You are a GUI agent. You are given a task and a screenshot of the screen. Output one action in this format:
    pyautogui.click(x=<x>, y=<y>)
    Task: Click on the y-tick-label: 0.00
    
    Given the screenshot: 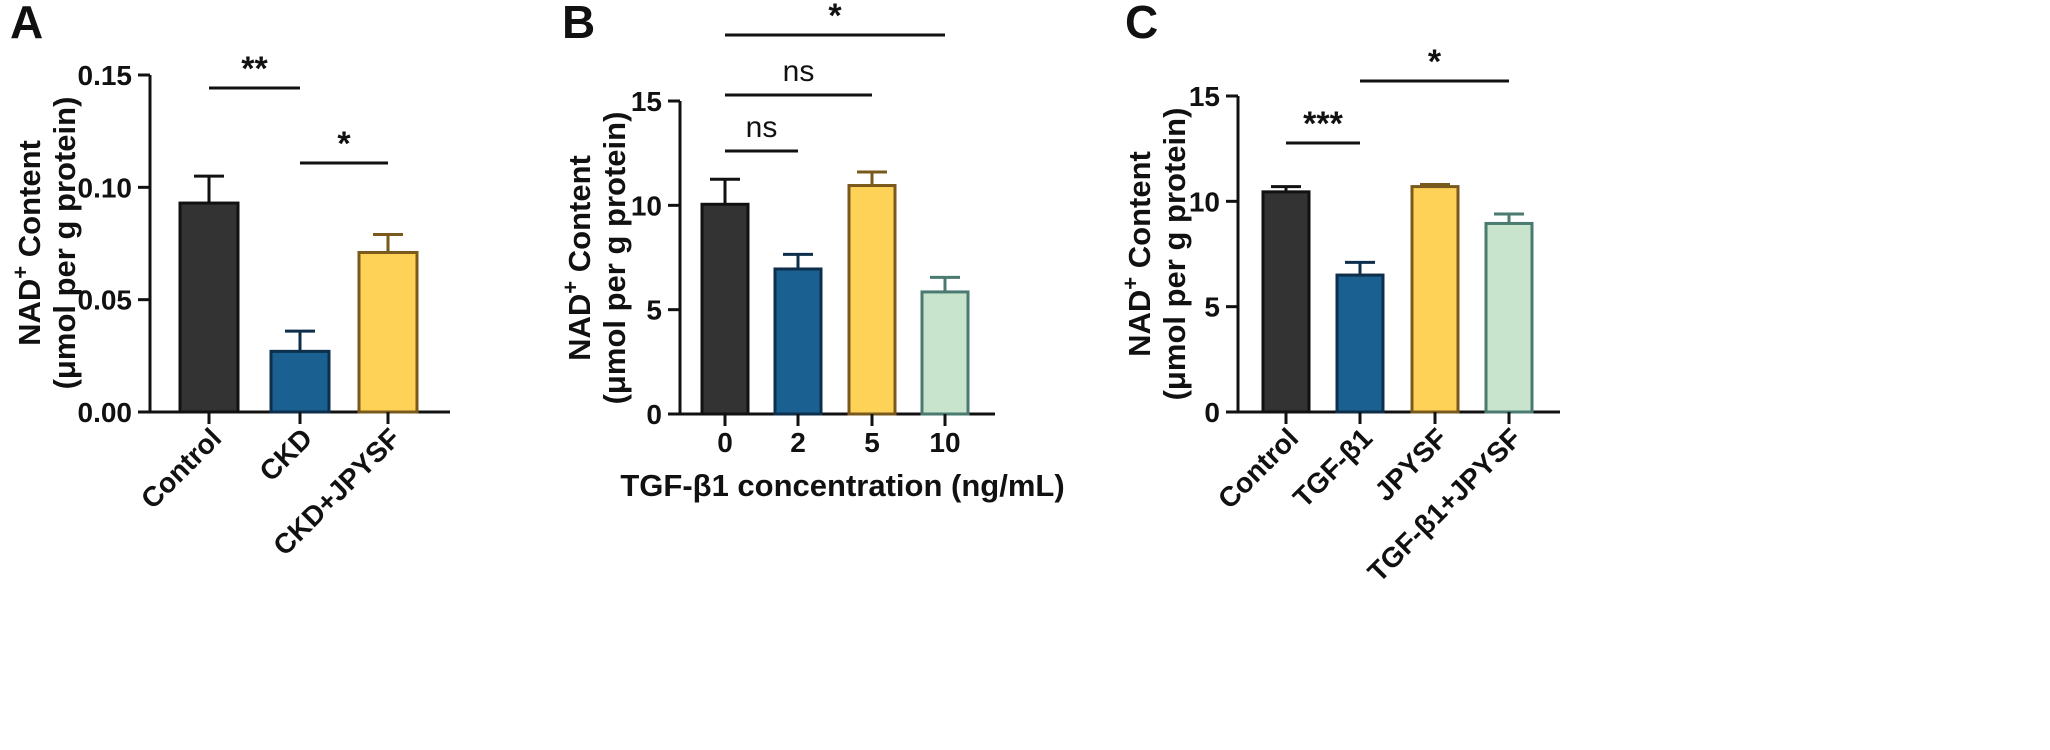 What is the action you would take?
    pyautogui.click(x=105, y=412)
    